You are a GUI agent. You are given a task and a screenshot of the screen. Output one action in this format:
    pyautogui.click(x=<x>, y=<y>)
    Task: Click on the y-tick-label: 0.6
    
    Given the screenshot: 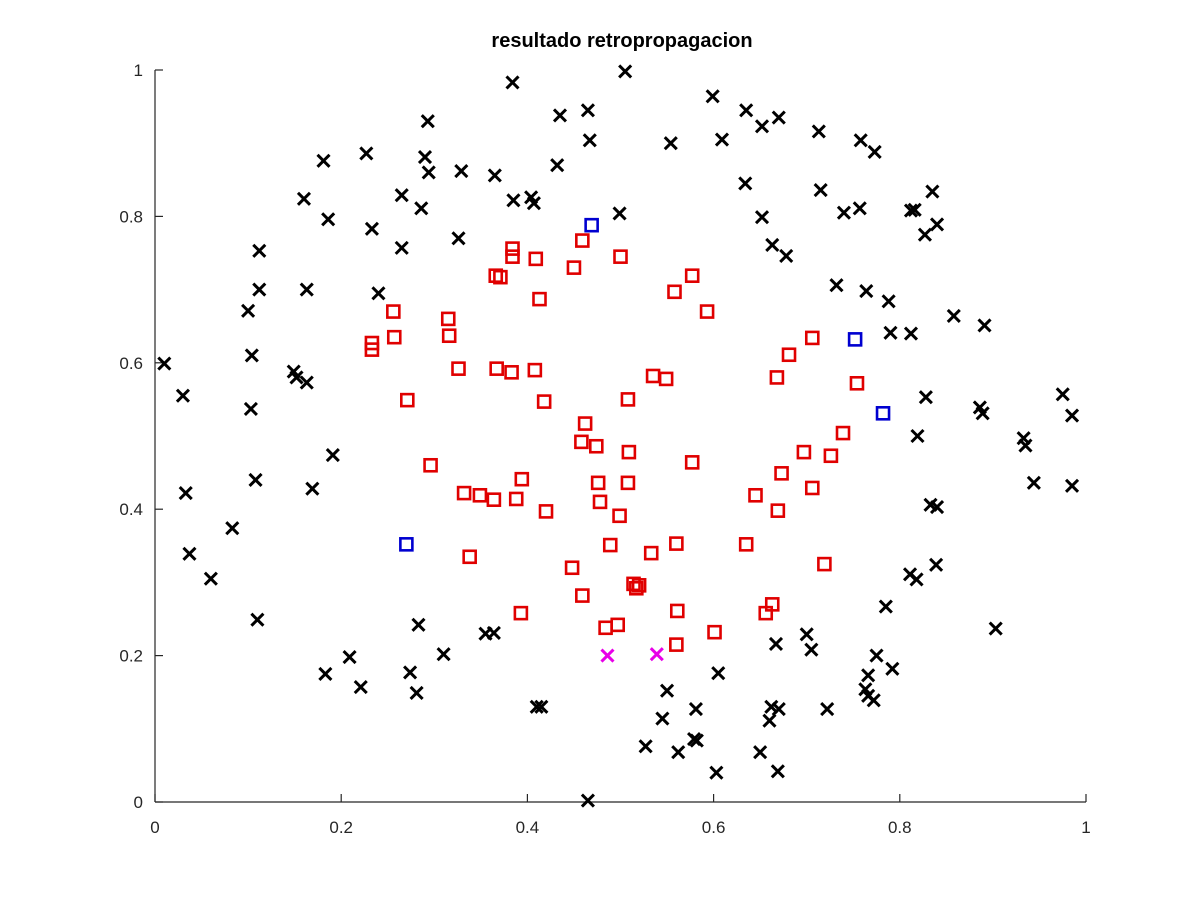 What is the action you would take?
    pyautogui.click(x=131, y=363)
    